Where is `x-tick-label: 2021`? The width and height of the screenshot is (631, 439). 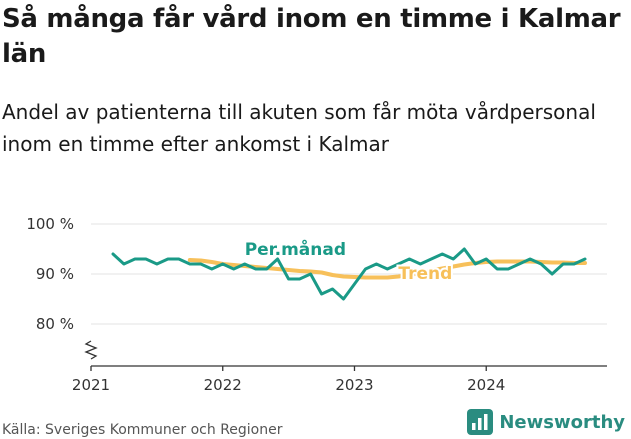
x-tick-label: 2021 is located at coordinates (91, 385).